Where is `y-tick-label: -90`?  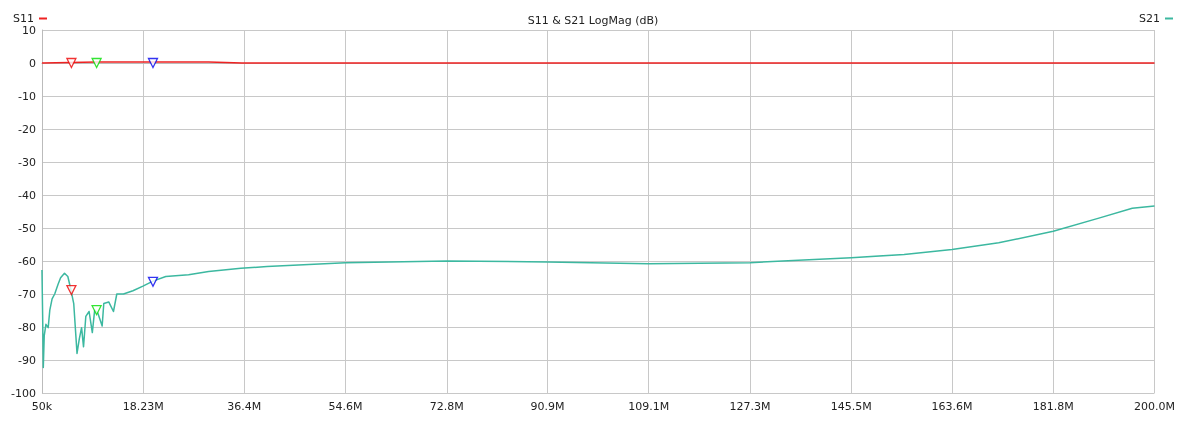
y-tick-label: -90 is located at coordinates (27, 360).